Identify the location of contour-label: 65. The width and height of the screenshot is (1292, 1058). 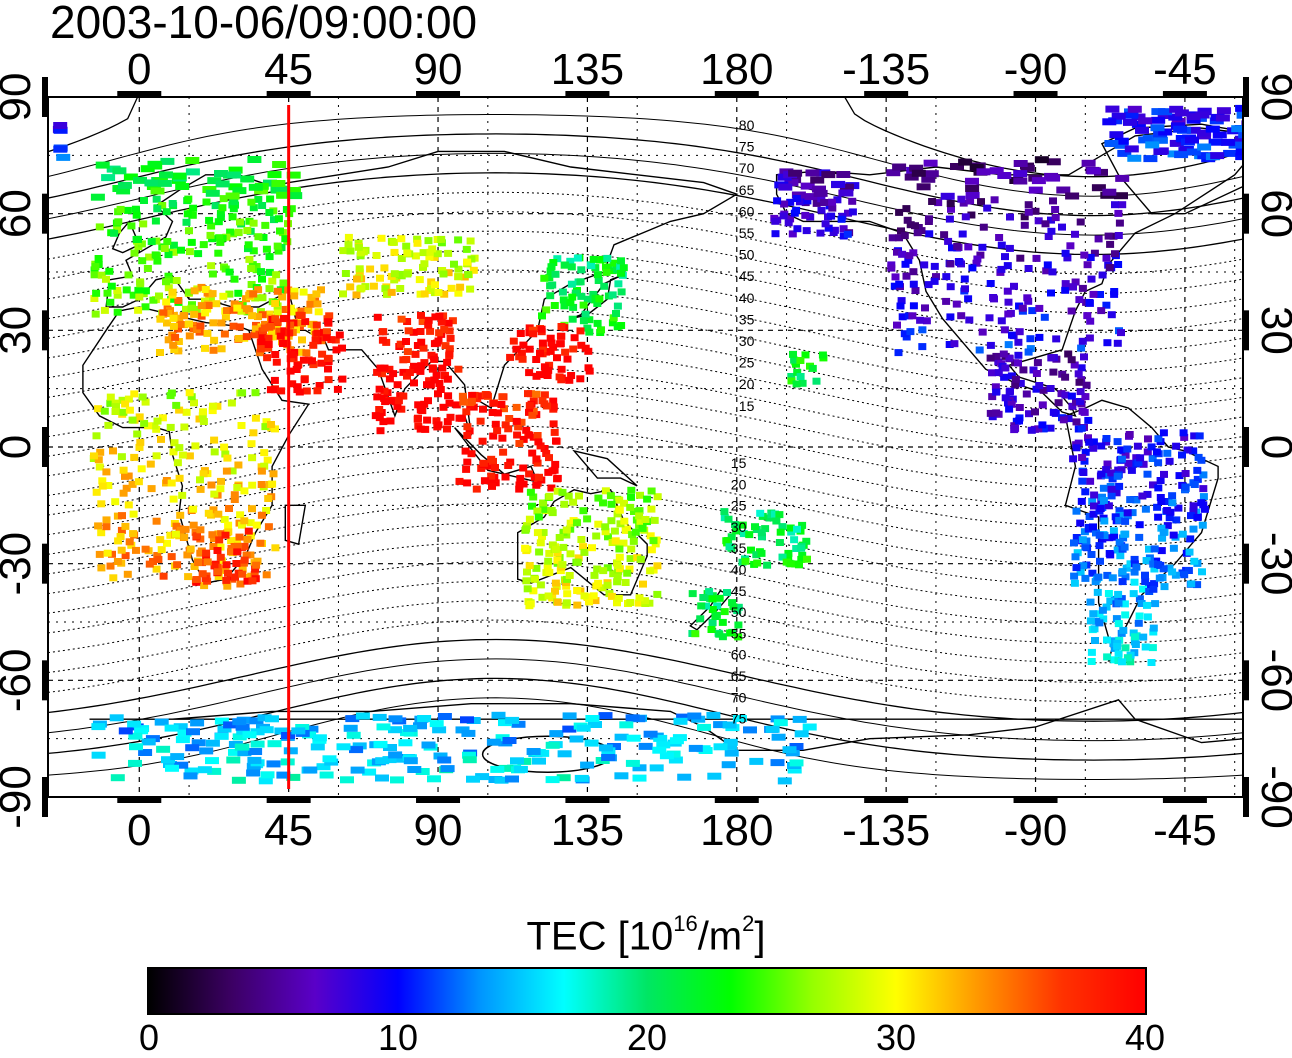
(747, 190).